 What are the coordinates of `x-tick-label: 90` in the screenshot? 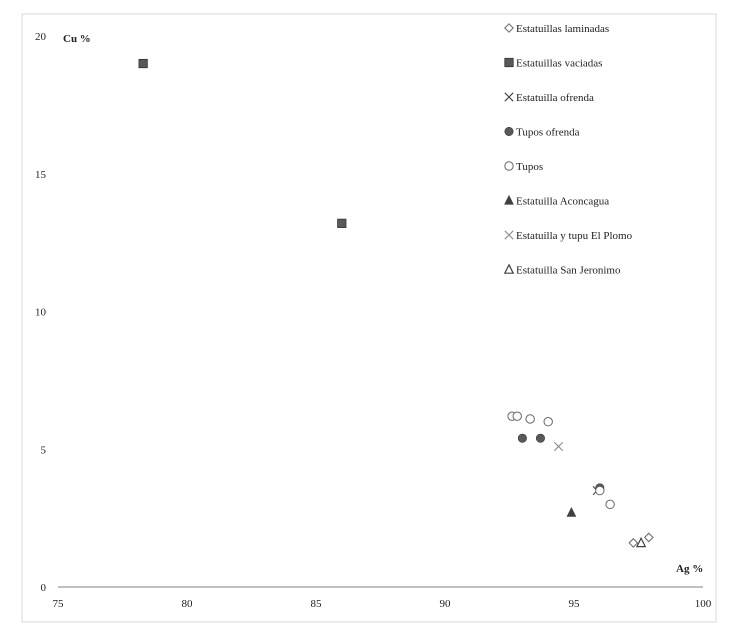 It's located at (446, 604).